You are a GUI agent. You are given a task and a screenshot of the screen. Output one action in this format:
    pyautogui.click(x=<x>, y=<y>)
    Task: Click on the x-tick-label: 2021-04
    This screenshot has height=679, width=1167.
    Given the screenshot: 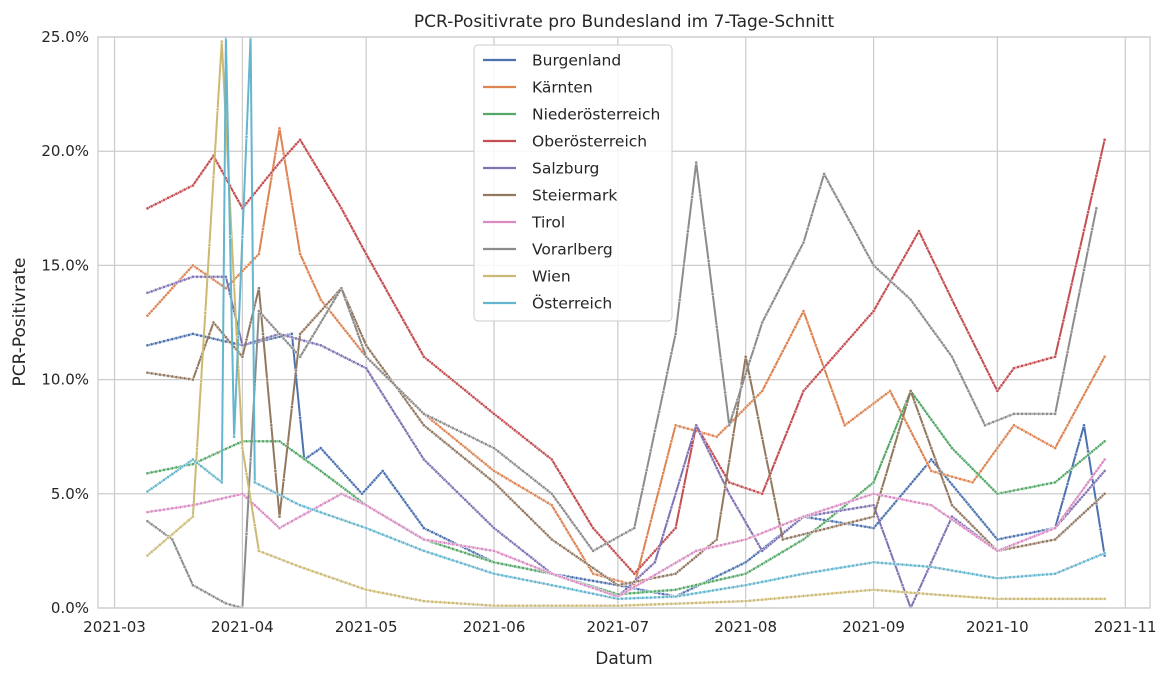 What is the action you would take?
    pyautogui.click(x=242, y=627)
    